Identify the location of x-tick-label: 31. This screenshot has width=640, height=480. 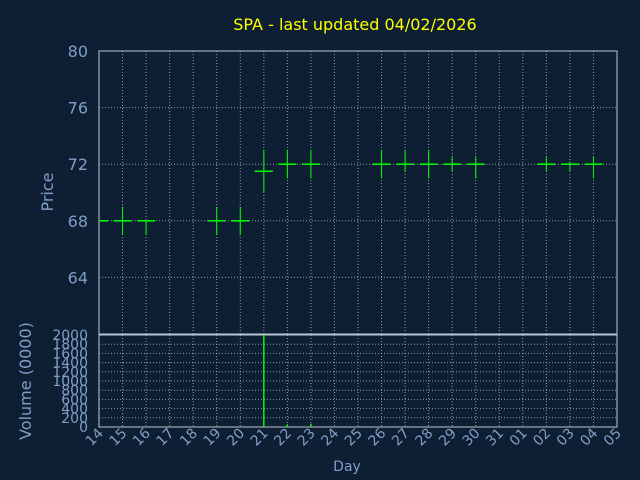
(495, 438).